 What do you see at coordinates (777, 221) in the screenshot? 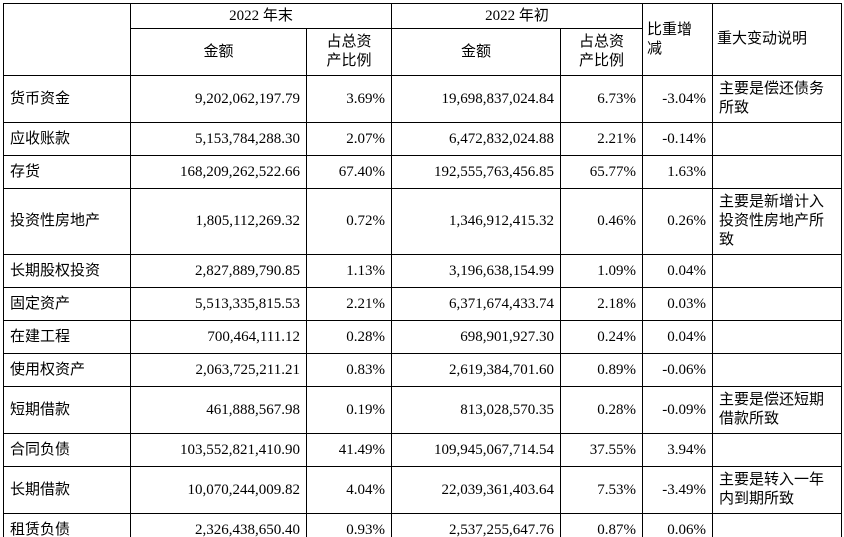
I see `note-cell: 主要是新增计入投资性房地产所致` at bounding box center [777, 221].